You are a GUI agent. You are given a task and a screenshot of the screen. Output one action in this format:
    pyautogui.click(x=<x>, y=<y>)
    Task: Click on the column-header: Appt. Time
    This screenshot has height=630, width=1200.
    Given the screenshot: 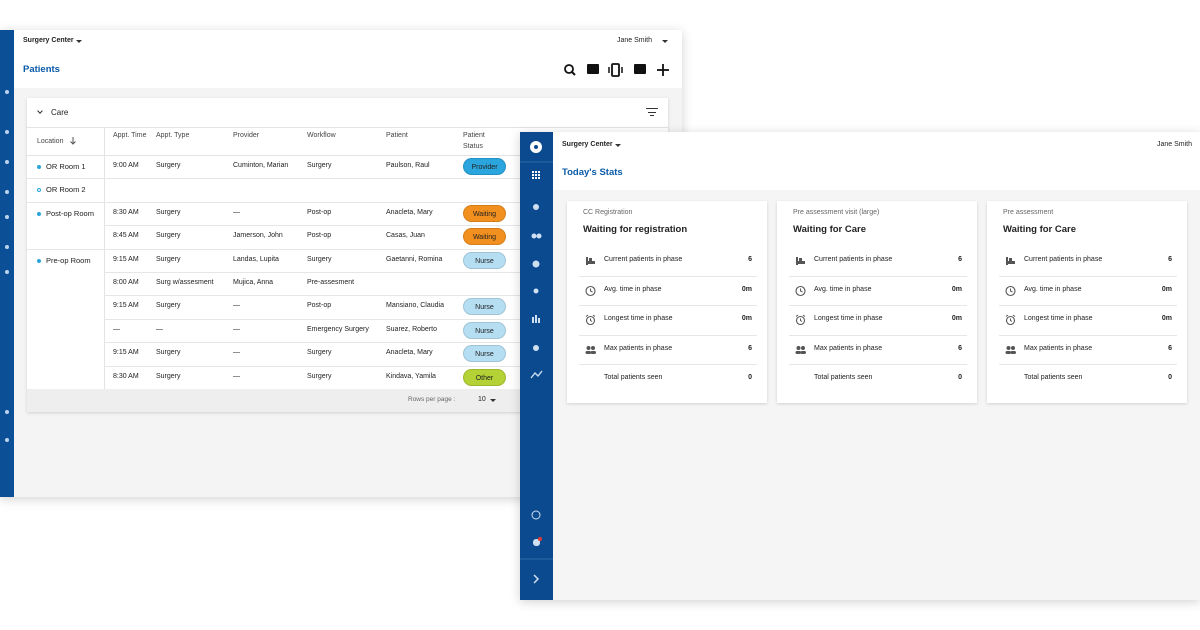 What is the action you would take?
    pyautogui.click(x=130, y=135)
    